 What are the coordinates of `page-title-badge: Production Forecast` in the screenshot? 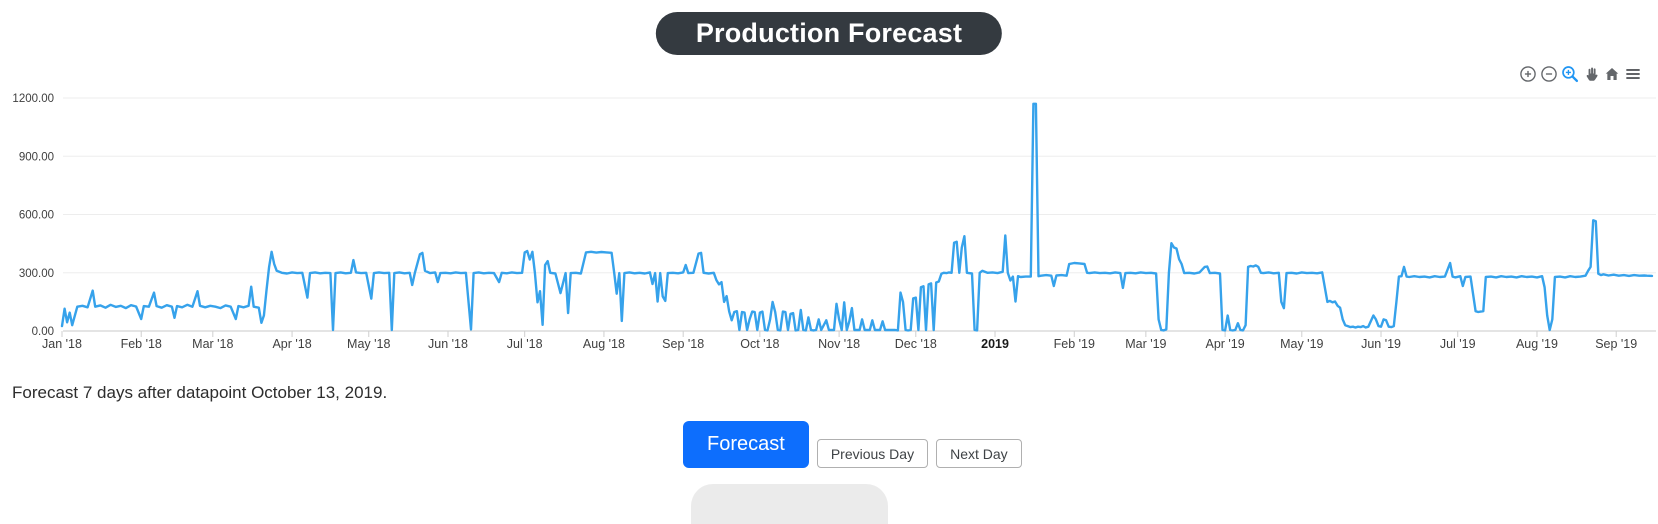 It's located at (829, 33).